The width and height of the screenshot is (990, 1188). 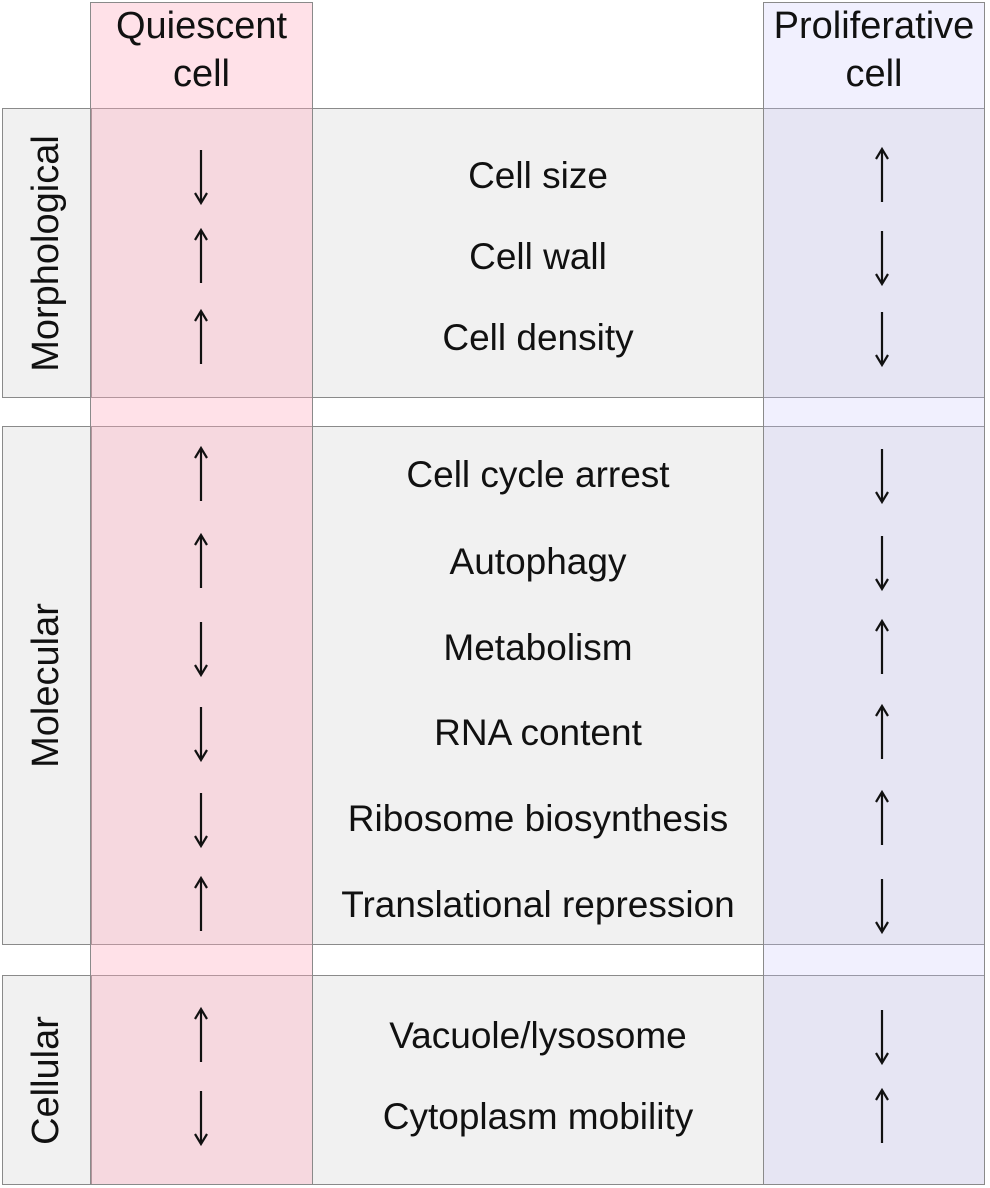 I want to click on feature-label: Metabolism, so click(x=538, y=647).